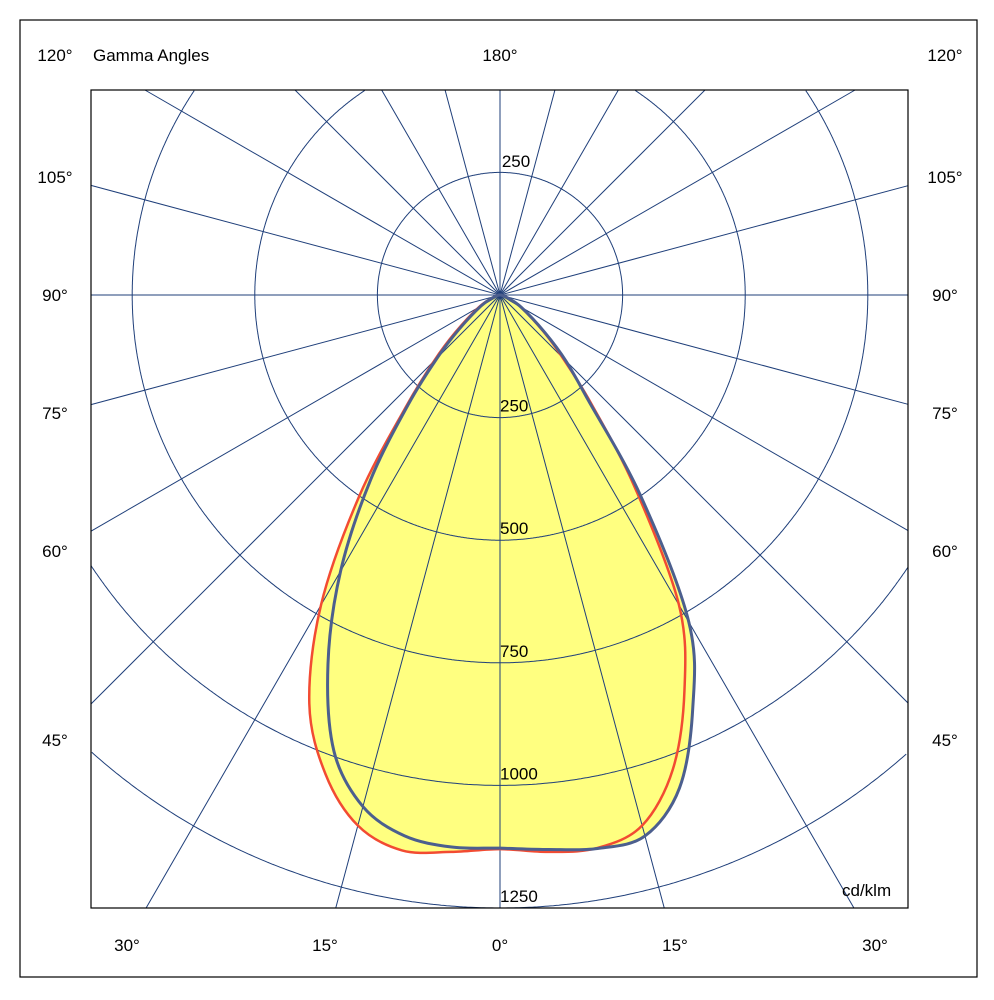 Image resolution: width=994 pixels, height=1000 pixels. What do you see at coordinates (514, 651) in the screenshot?
I see `radial-tick-label-750: 750` at bounding box center [514, 651].